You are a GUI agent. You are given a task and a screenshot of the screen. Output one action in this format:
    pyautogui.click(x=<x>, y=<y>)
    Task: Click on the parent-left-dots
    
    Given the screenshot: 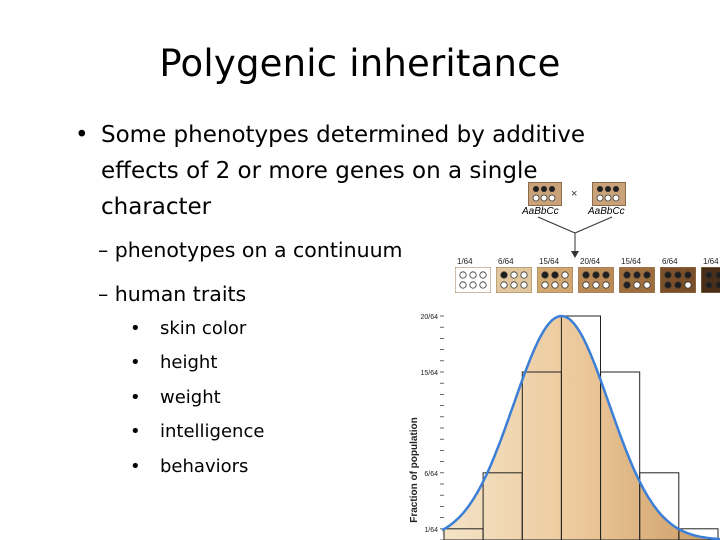 What is the action you would take?
    pyautogui.click(x=544, y=194)
    